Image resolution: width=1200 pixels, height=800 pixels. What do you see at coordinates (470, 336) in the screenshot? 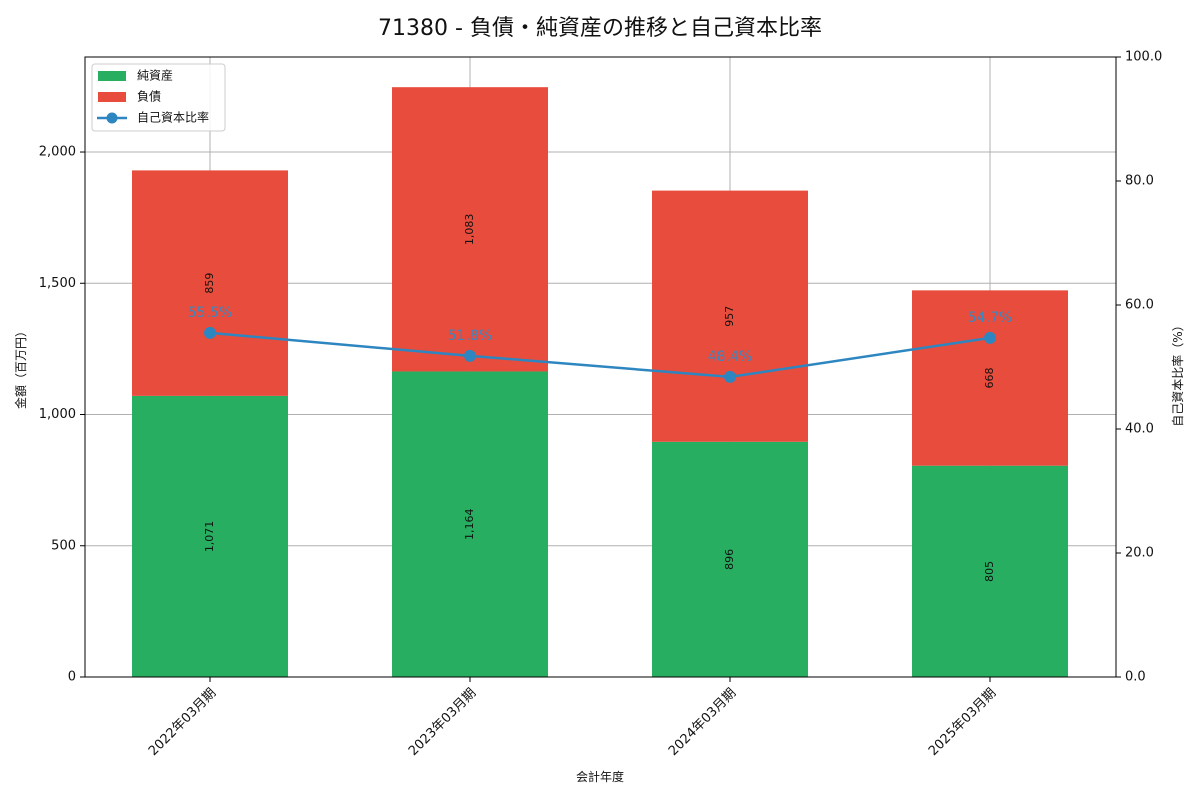
I see `ratio-label: 51.8%` at bounding box center [470, 336].